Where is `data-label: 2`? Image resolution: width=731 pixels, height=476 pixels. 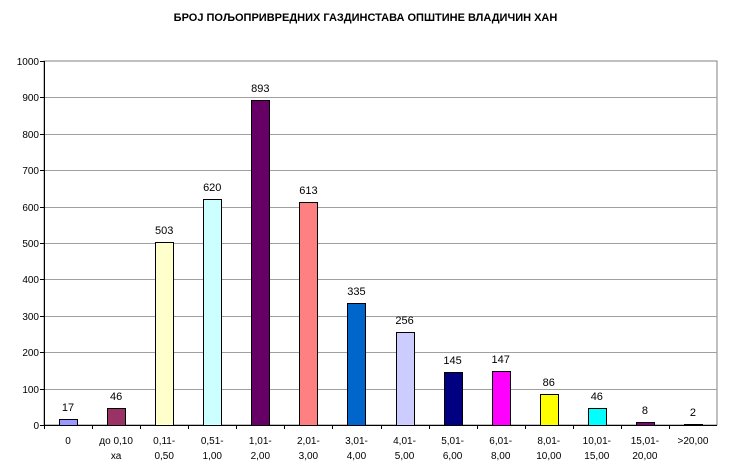 data-label: 2 is located at coordinates (693, 413).